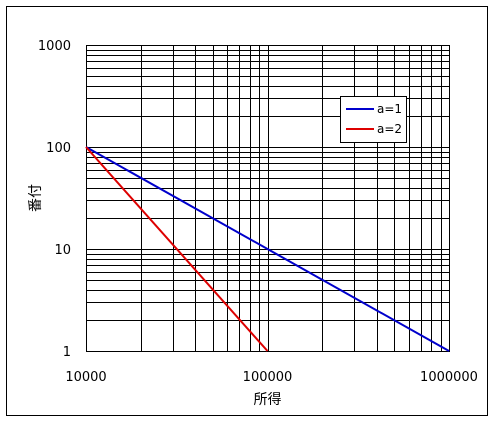 This screenshot has width=496, height=422. What do you see at coordinates (58, 148) in the screenshot?
I see `y-tick-label: 100` at bounding box center [58, 148].